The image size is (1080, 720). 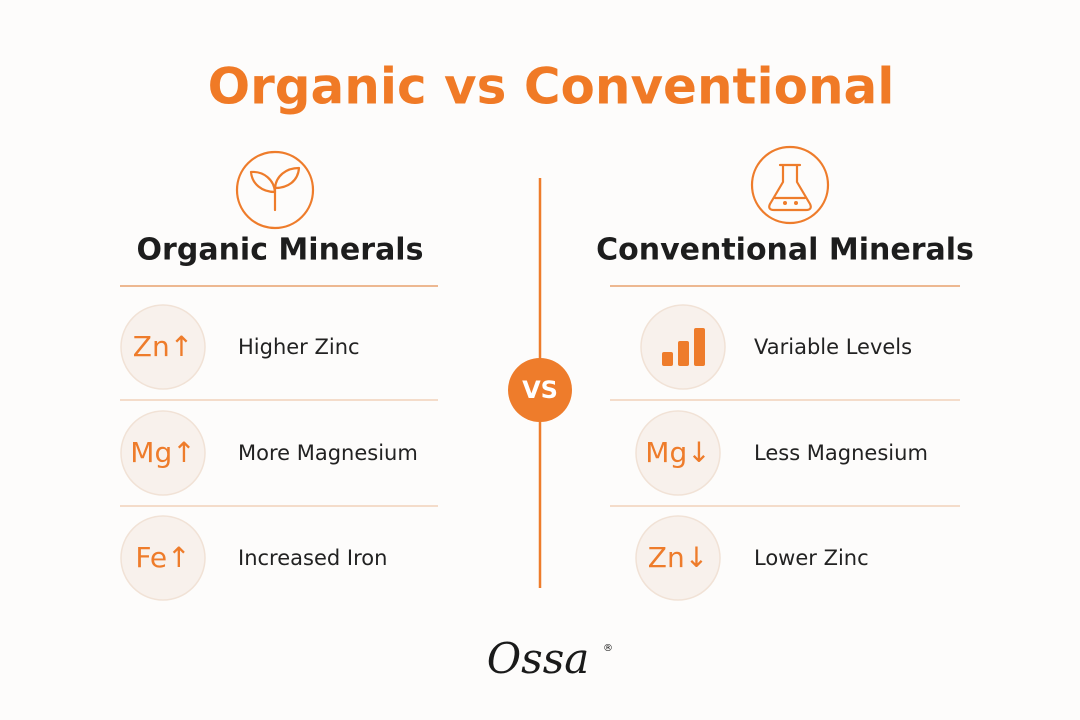 I want to click on left-heading: Organic Minerals, so click(x=280, y=250).